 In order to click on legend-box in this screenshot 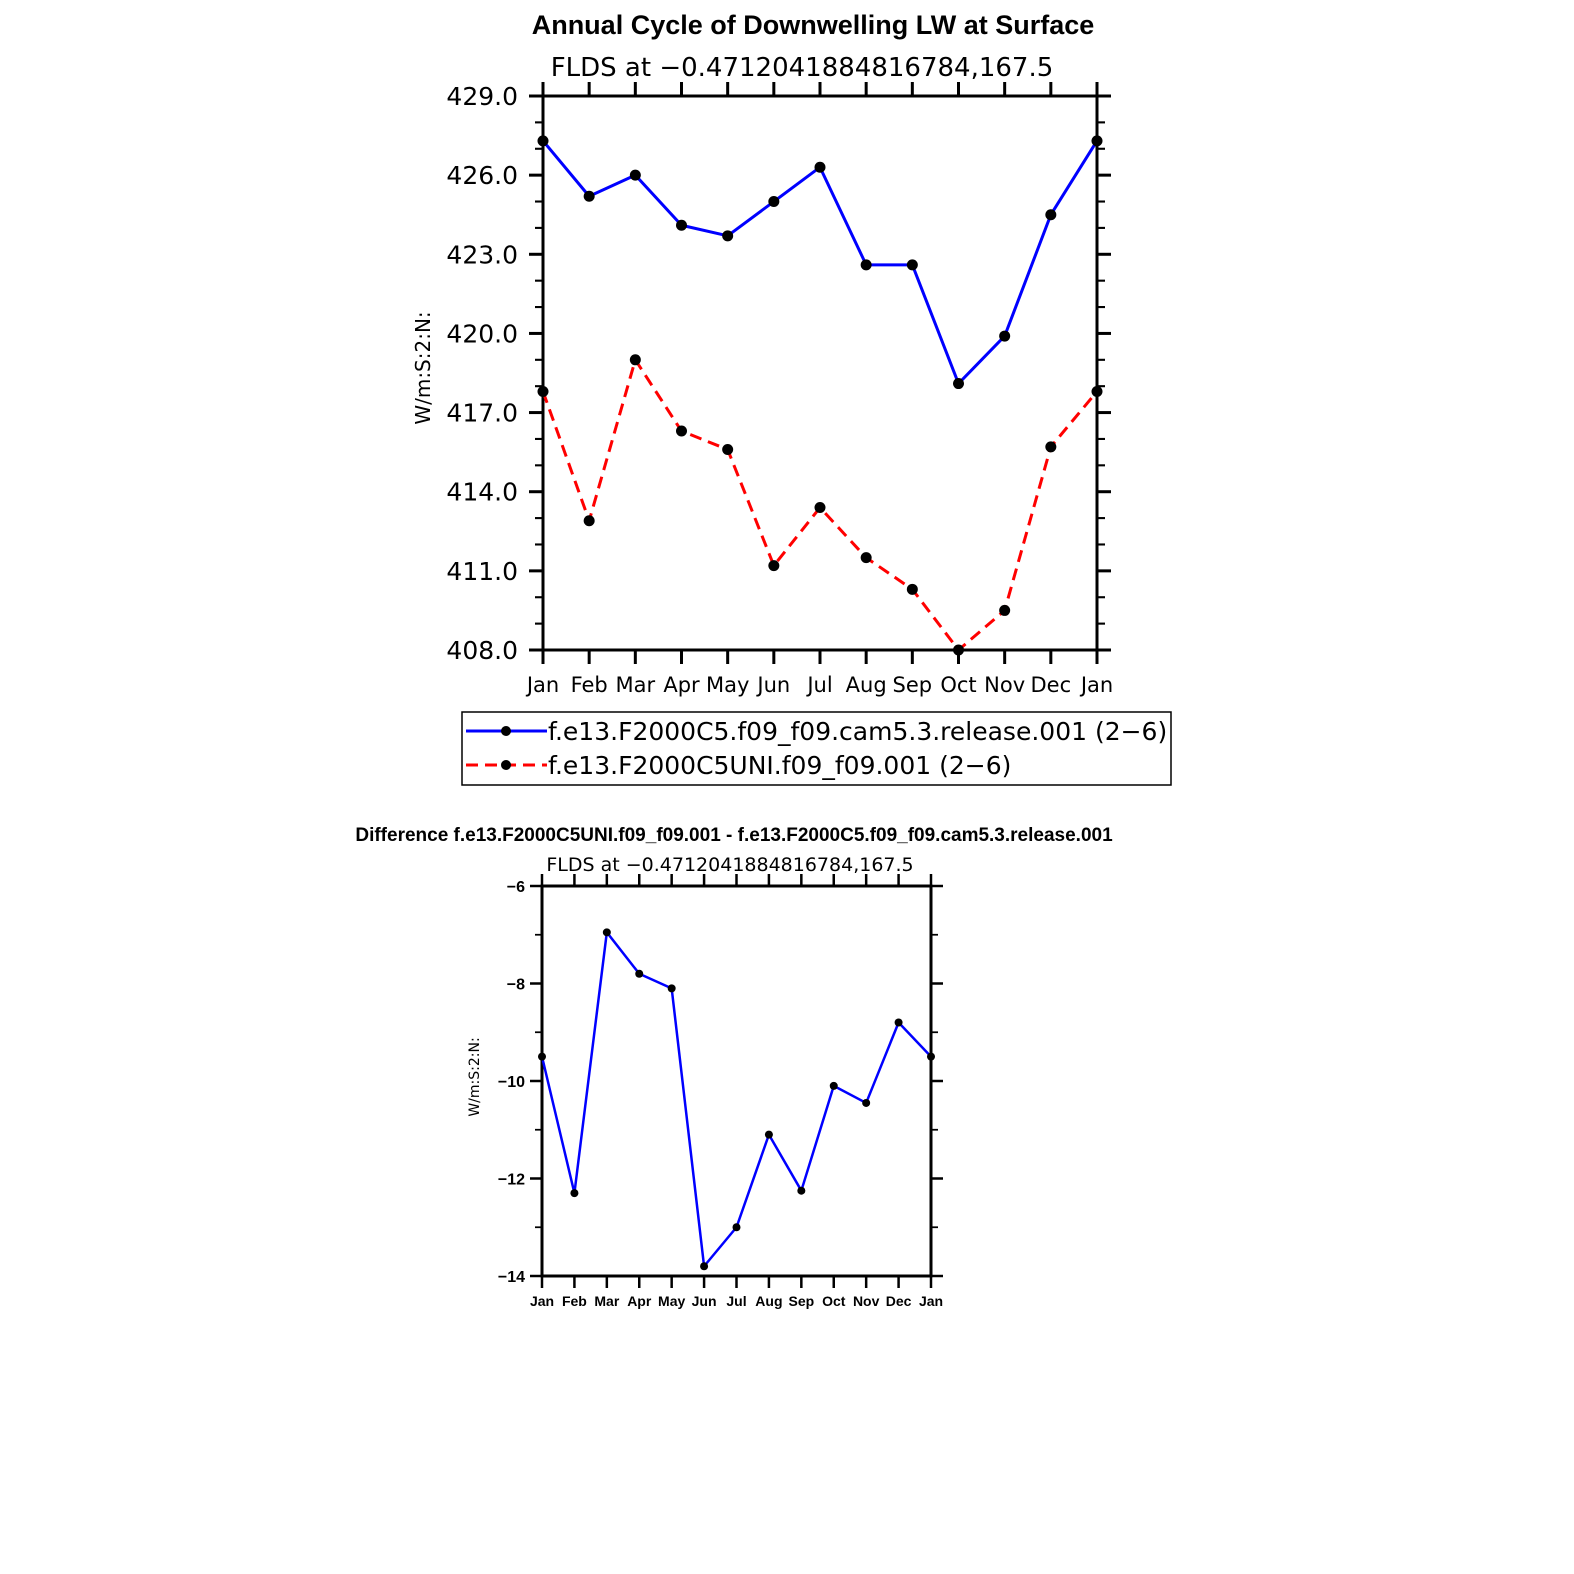, I will do `click(816, 748)`.